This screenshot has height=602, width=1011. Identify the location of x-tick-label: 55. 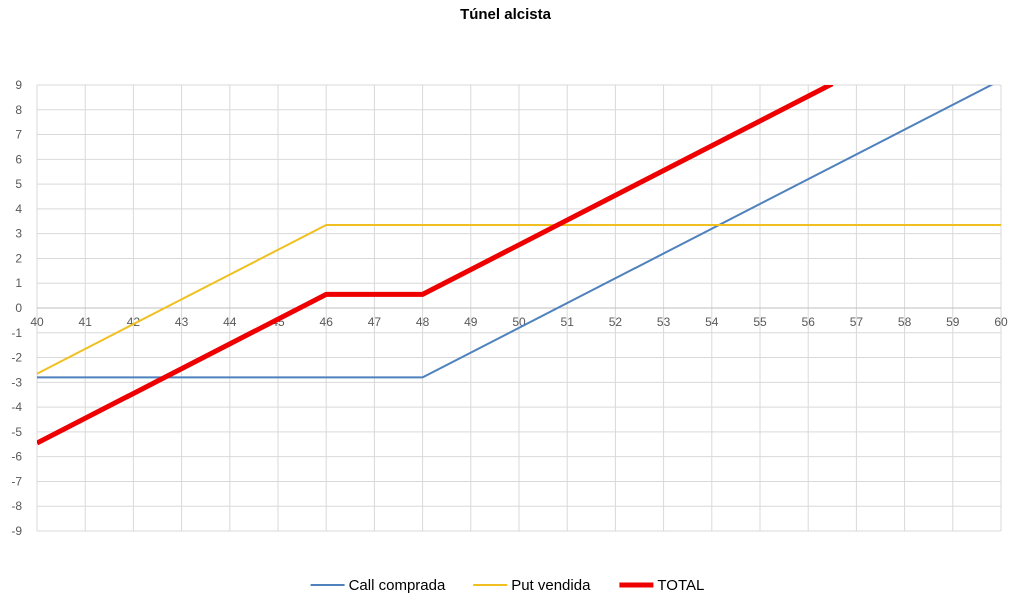
(760, 322).